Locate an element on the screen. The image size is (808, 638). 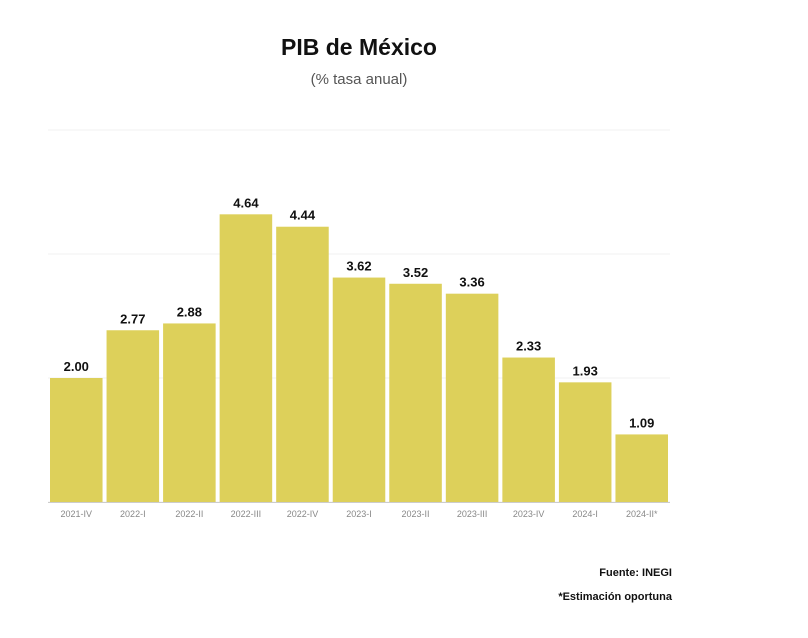
value-label: 3.52 is located at coordinates (415, 272).